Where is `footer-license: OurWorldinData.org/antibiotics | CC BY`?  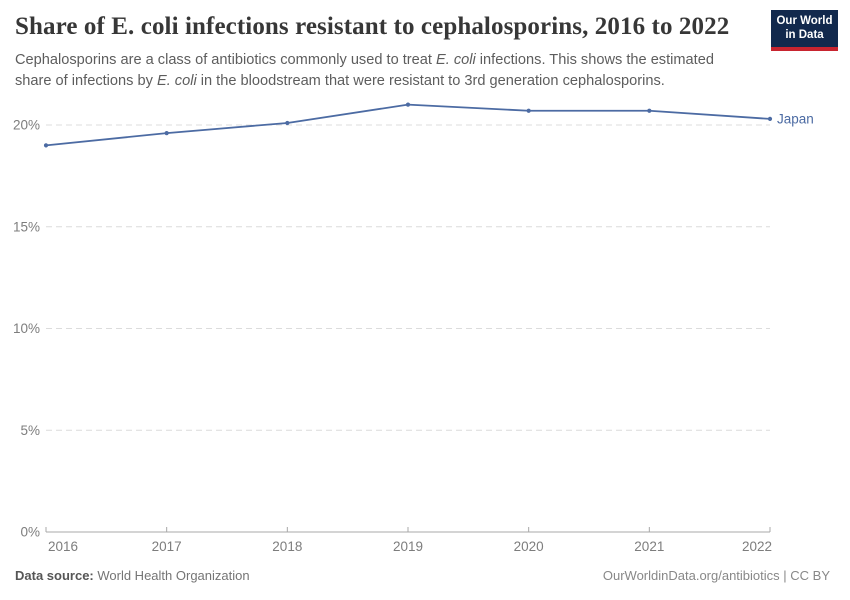
footer-license: OurWorldinData.org/antibiotics | CC BY is located at coordinates (716, 575).